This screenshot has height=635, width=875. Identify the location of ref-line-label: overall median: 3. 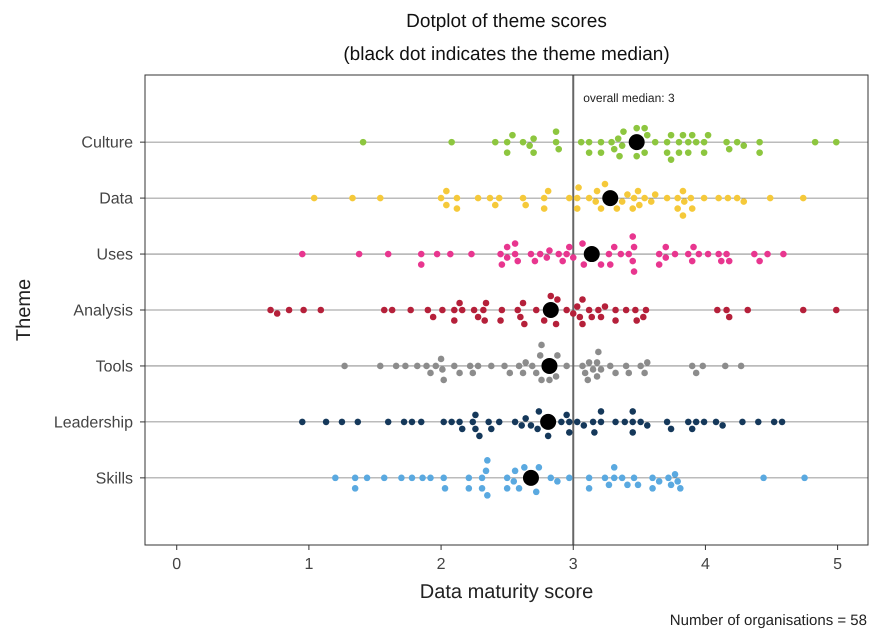
(629, 98).